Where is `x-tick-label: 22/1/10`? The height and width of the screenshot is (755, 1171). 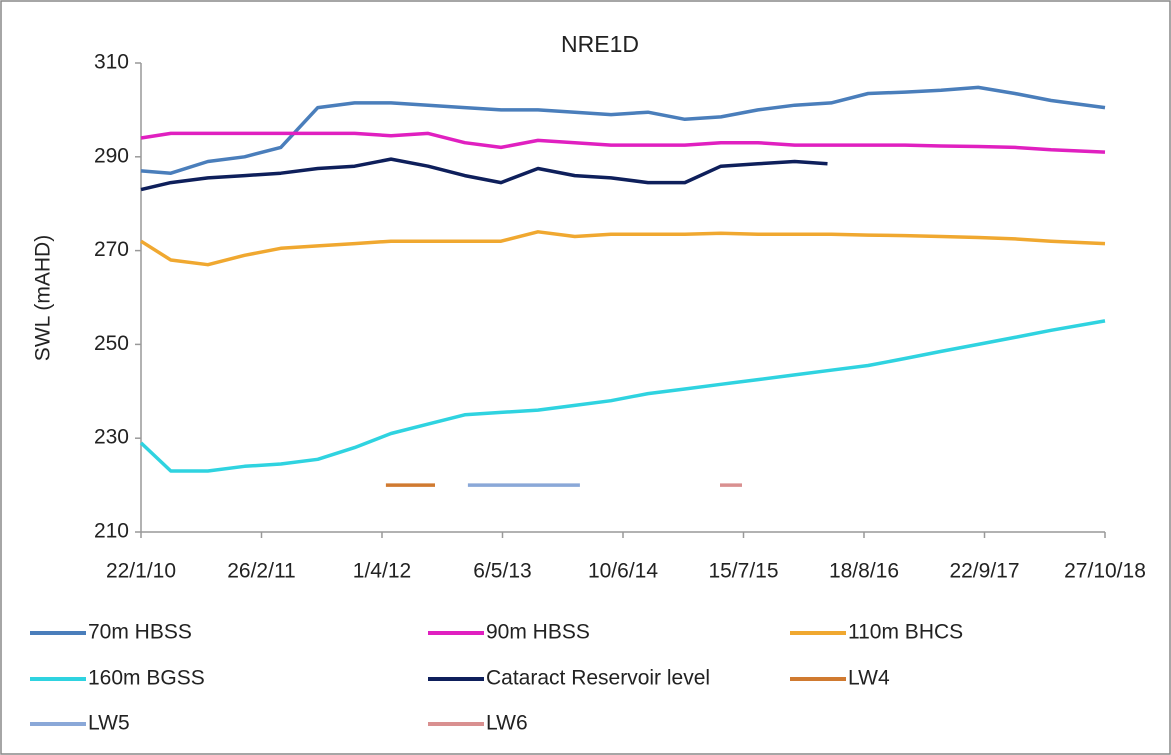
x-tick-label: 22/1/10 is located at coordinates (141, 571).